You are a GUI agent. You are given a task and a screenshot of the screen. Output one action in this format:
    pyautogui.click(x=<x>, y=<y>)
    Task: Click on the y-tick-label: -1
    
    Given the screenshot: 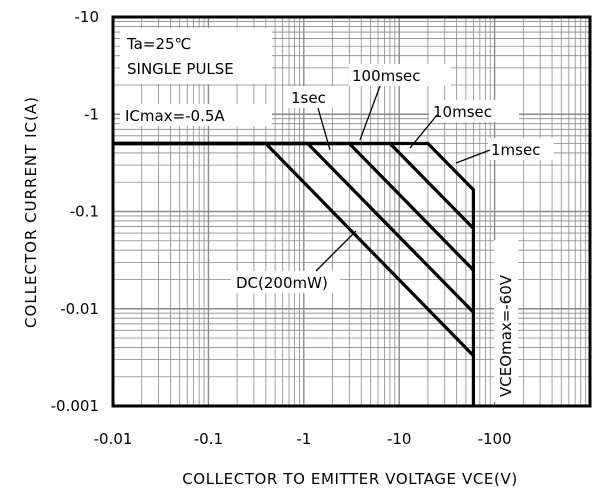 What is the action you would take?
    pyautogui.click(x=91, y=114)
    